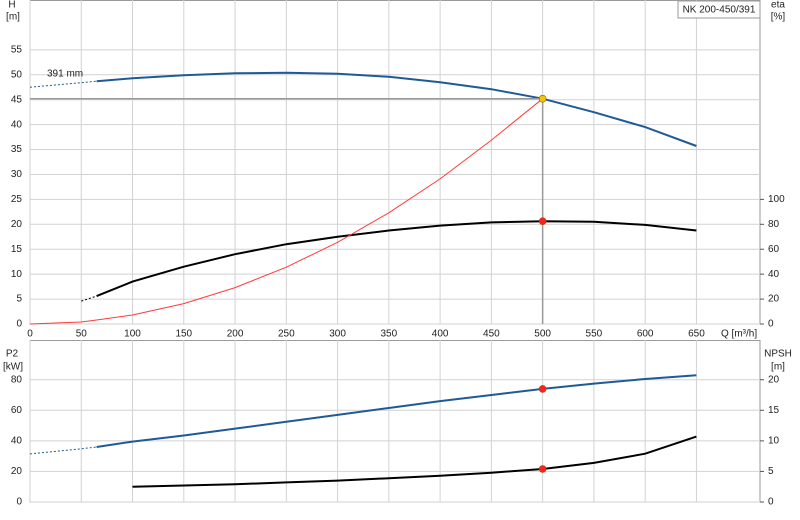 This screenshot has width=800, height=520. I want to click on x-tick-label: 100, so click(132, 334).